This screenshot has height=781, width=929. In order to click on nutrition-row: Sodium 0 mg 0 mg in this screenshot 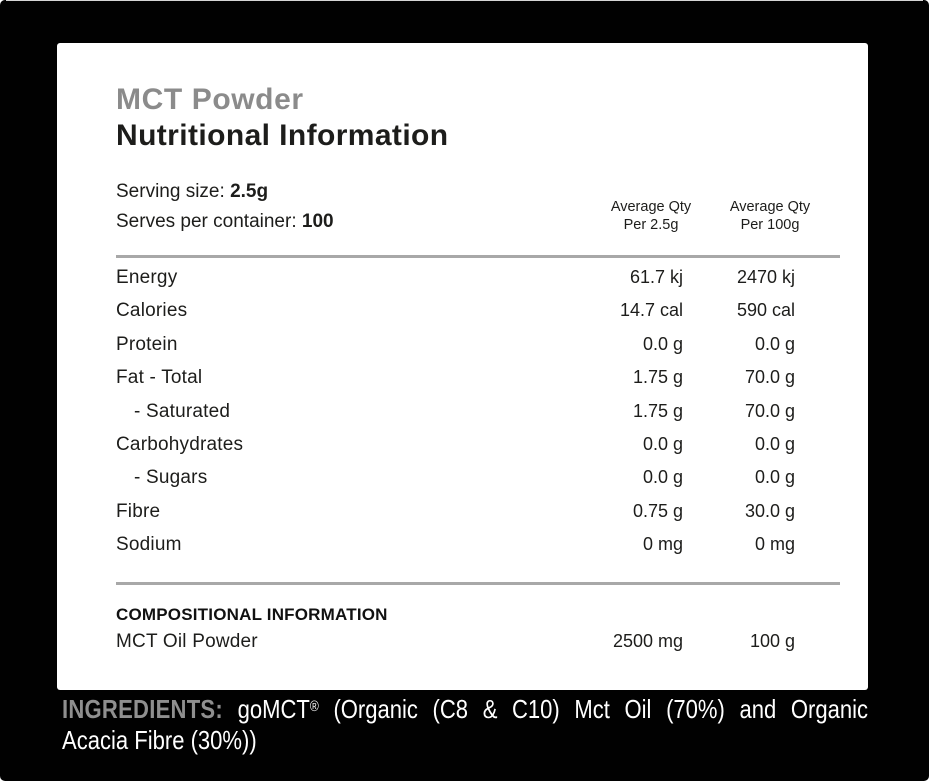, I will do `click(455, 550)`.